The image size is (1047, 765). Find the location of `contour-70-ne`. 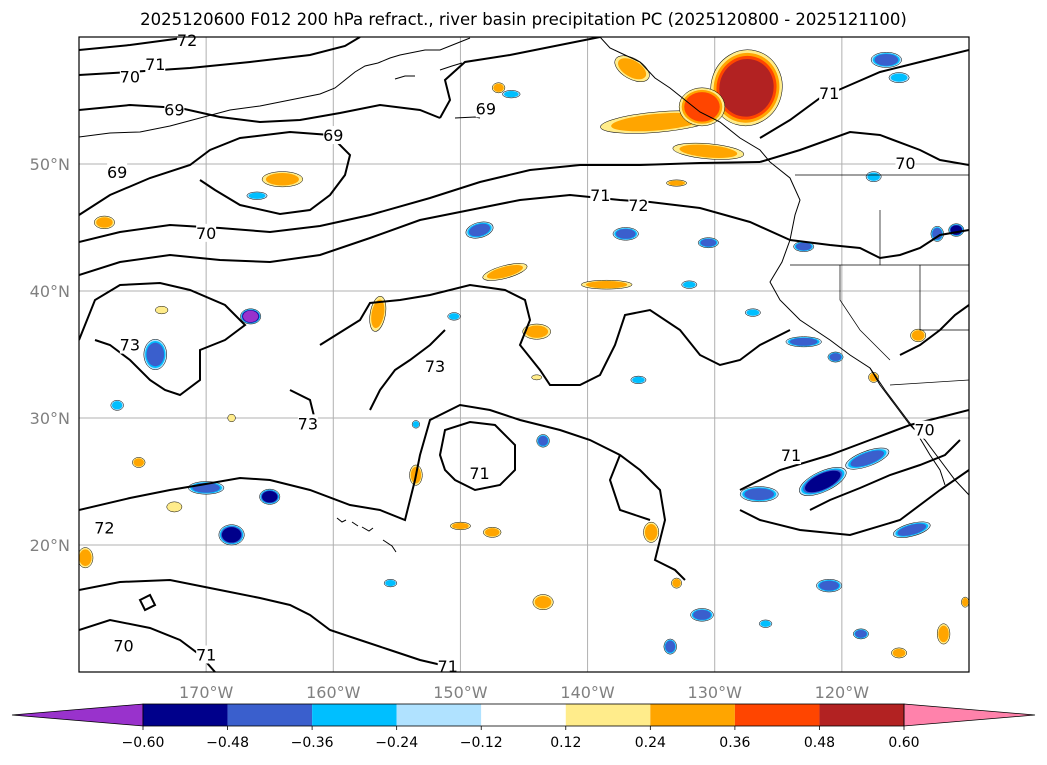

contour-70-ne is located at coordinates (864, 148).